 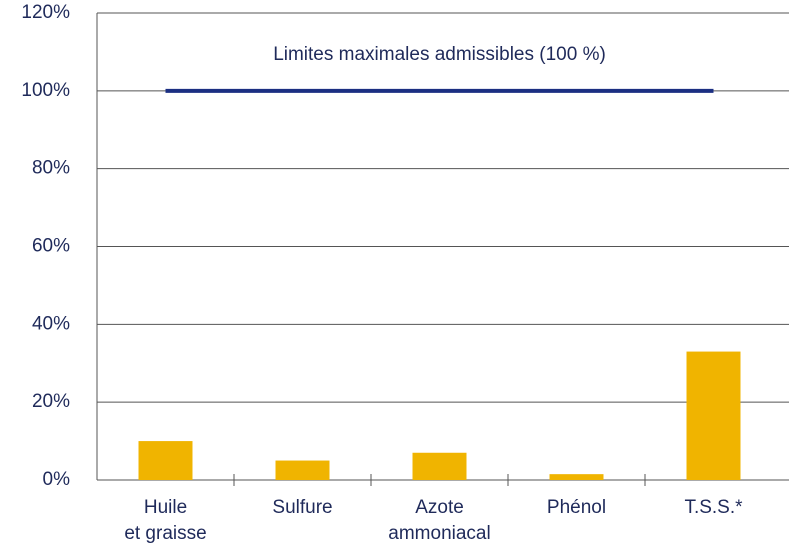 What do you see at coordinates (57, 479) in the screenshot?
I see `y-tick-label: 0%` at bounding box center [57, 479].